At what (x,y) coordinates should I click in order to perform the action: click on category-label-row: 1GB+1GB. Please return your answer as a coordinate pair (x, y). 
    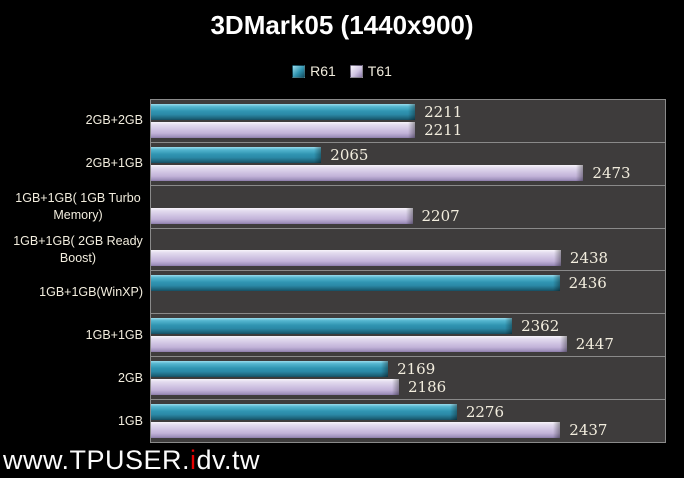
    Looking at the image, I should click on (71, 335).